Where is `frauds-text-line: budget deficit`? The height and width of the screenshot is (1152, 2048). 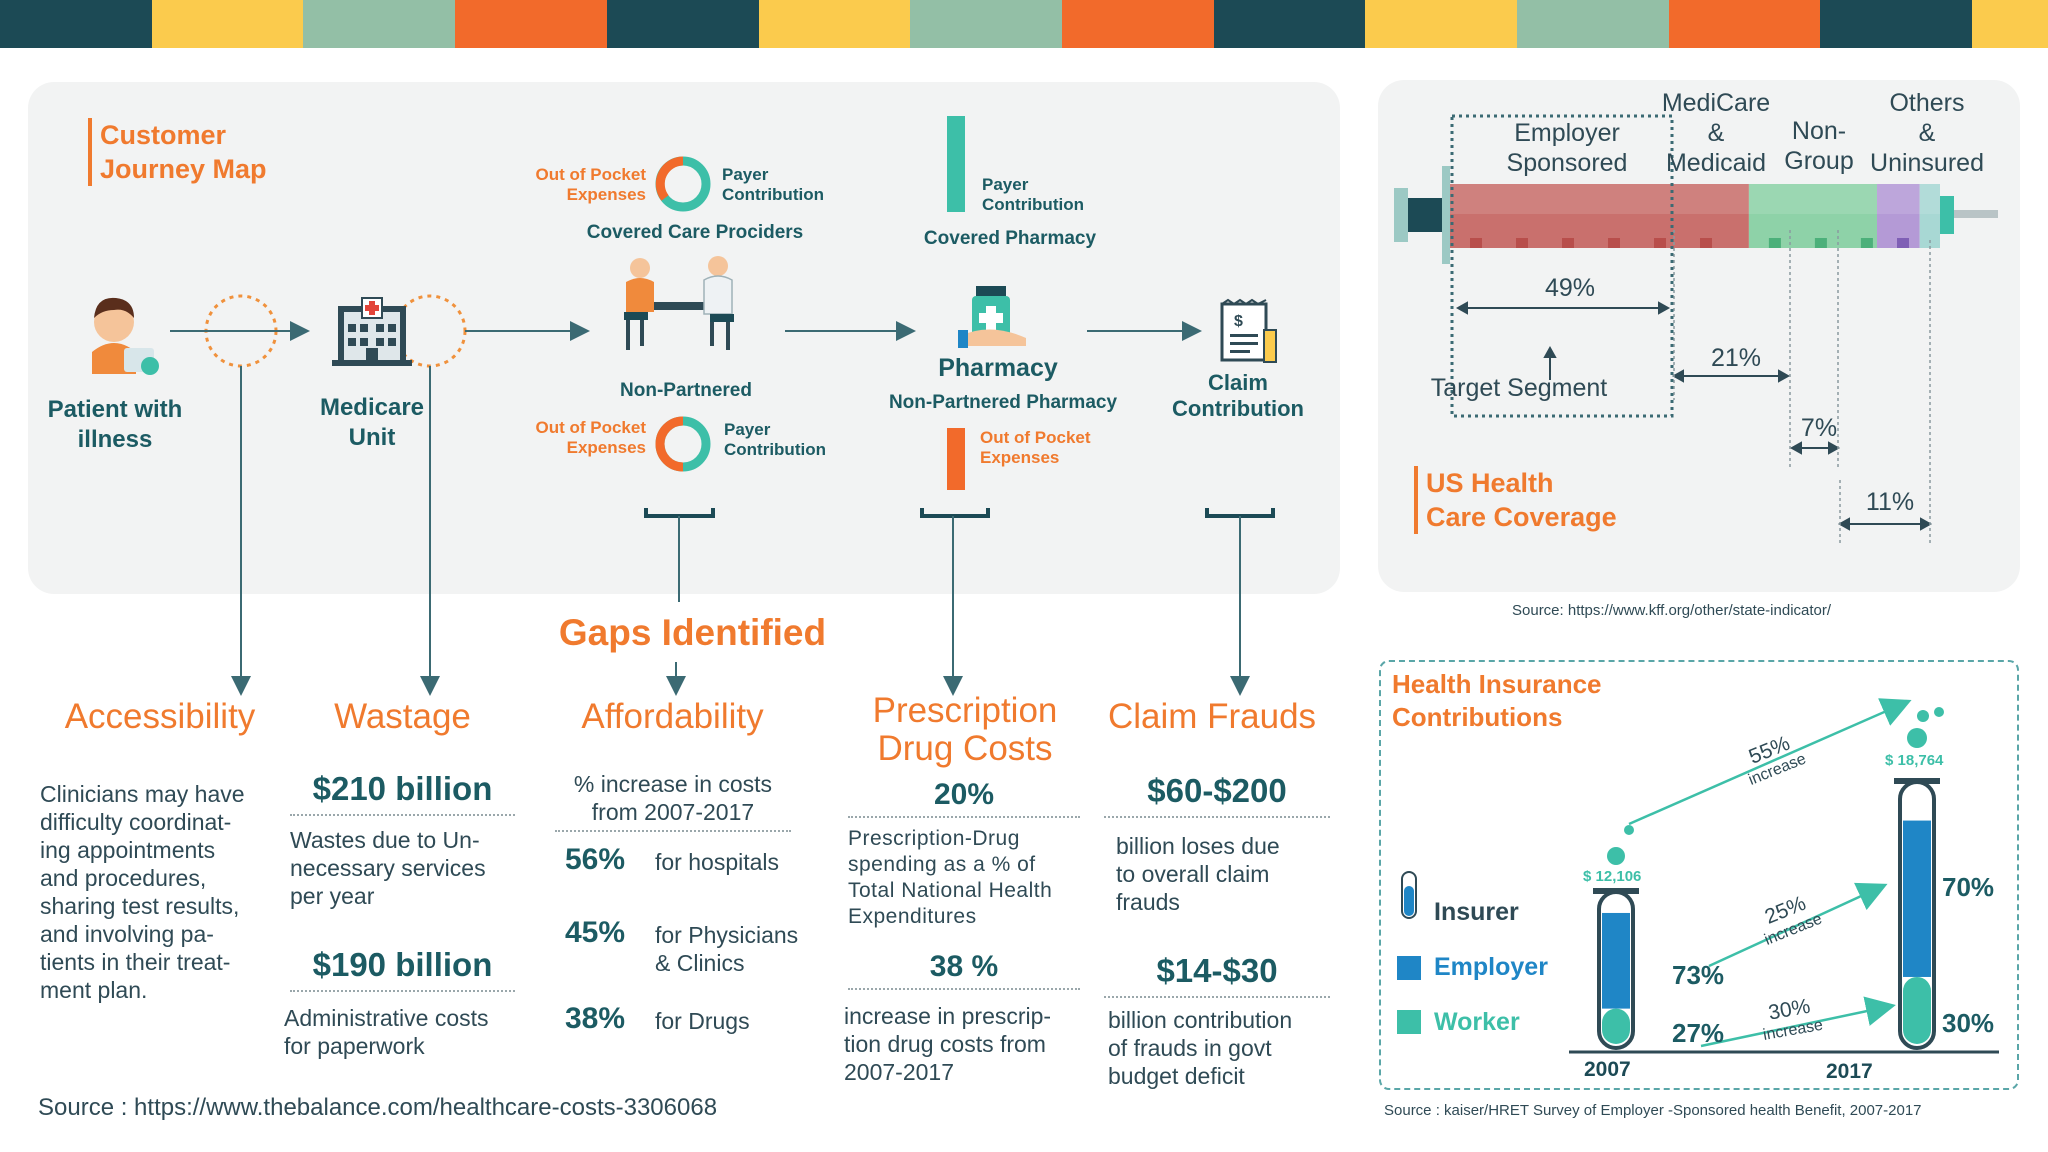
frauds-text-line: budget deficit is located at coordinates (1176, 1076).